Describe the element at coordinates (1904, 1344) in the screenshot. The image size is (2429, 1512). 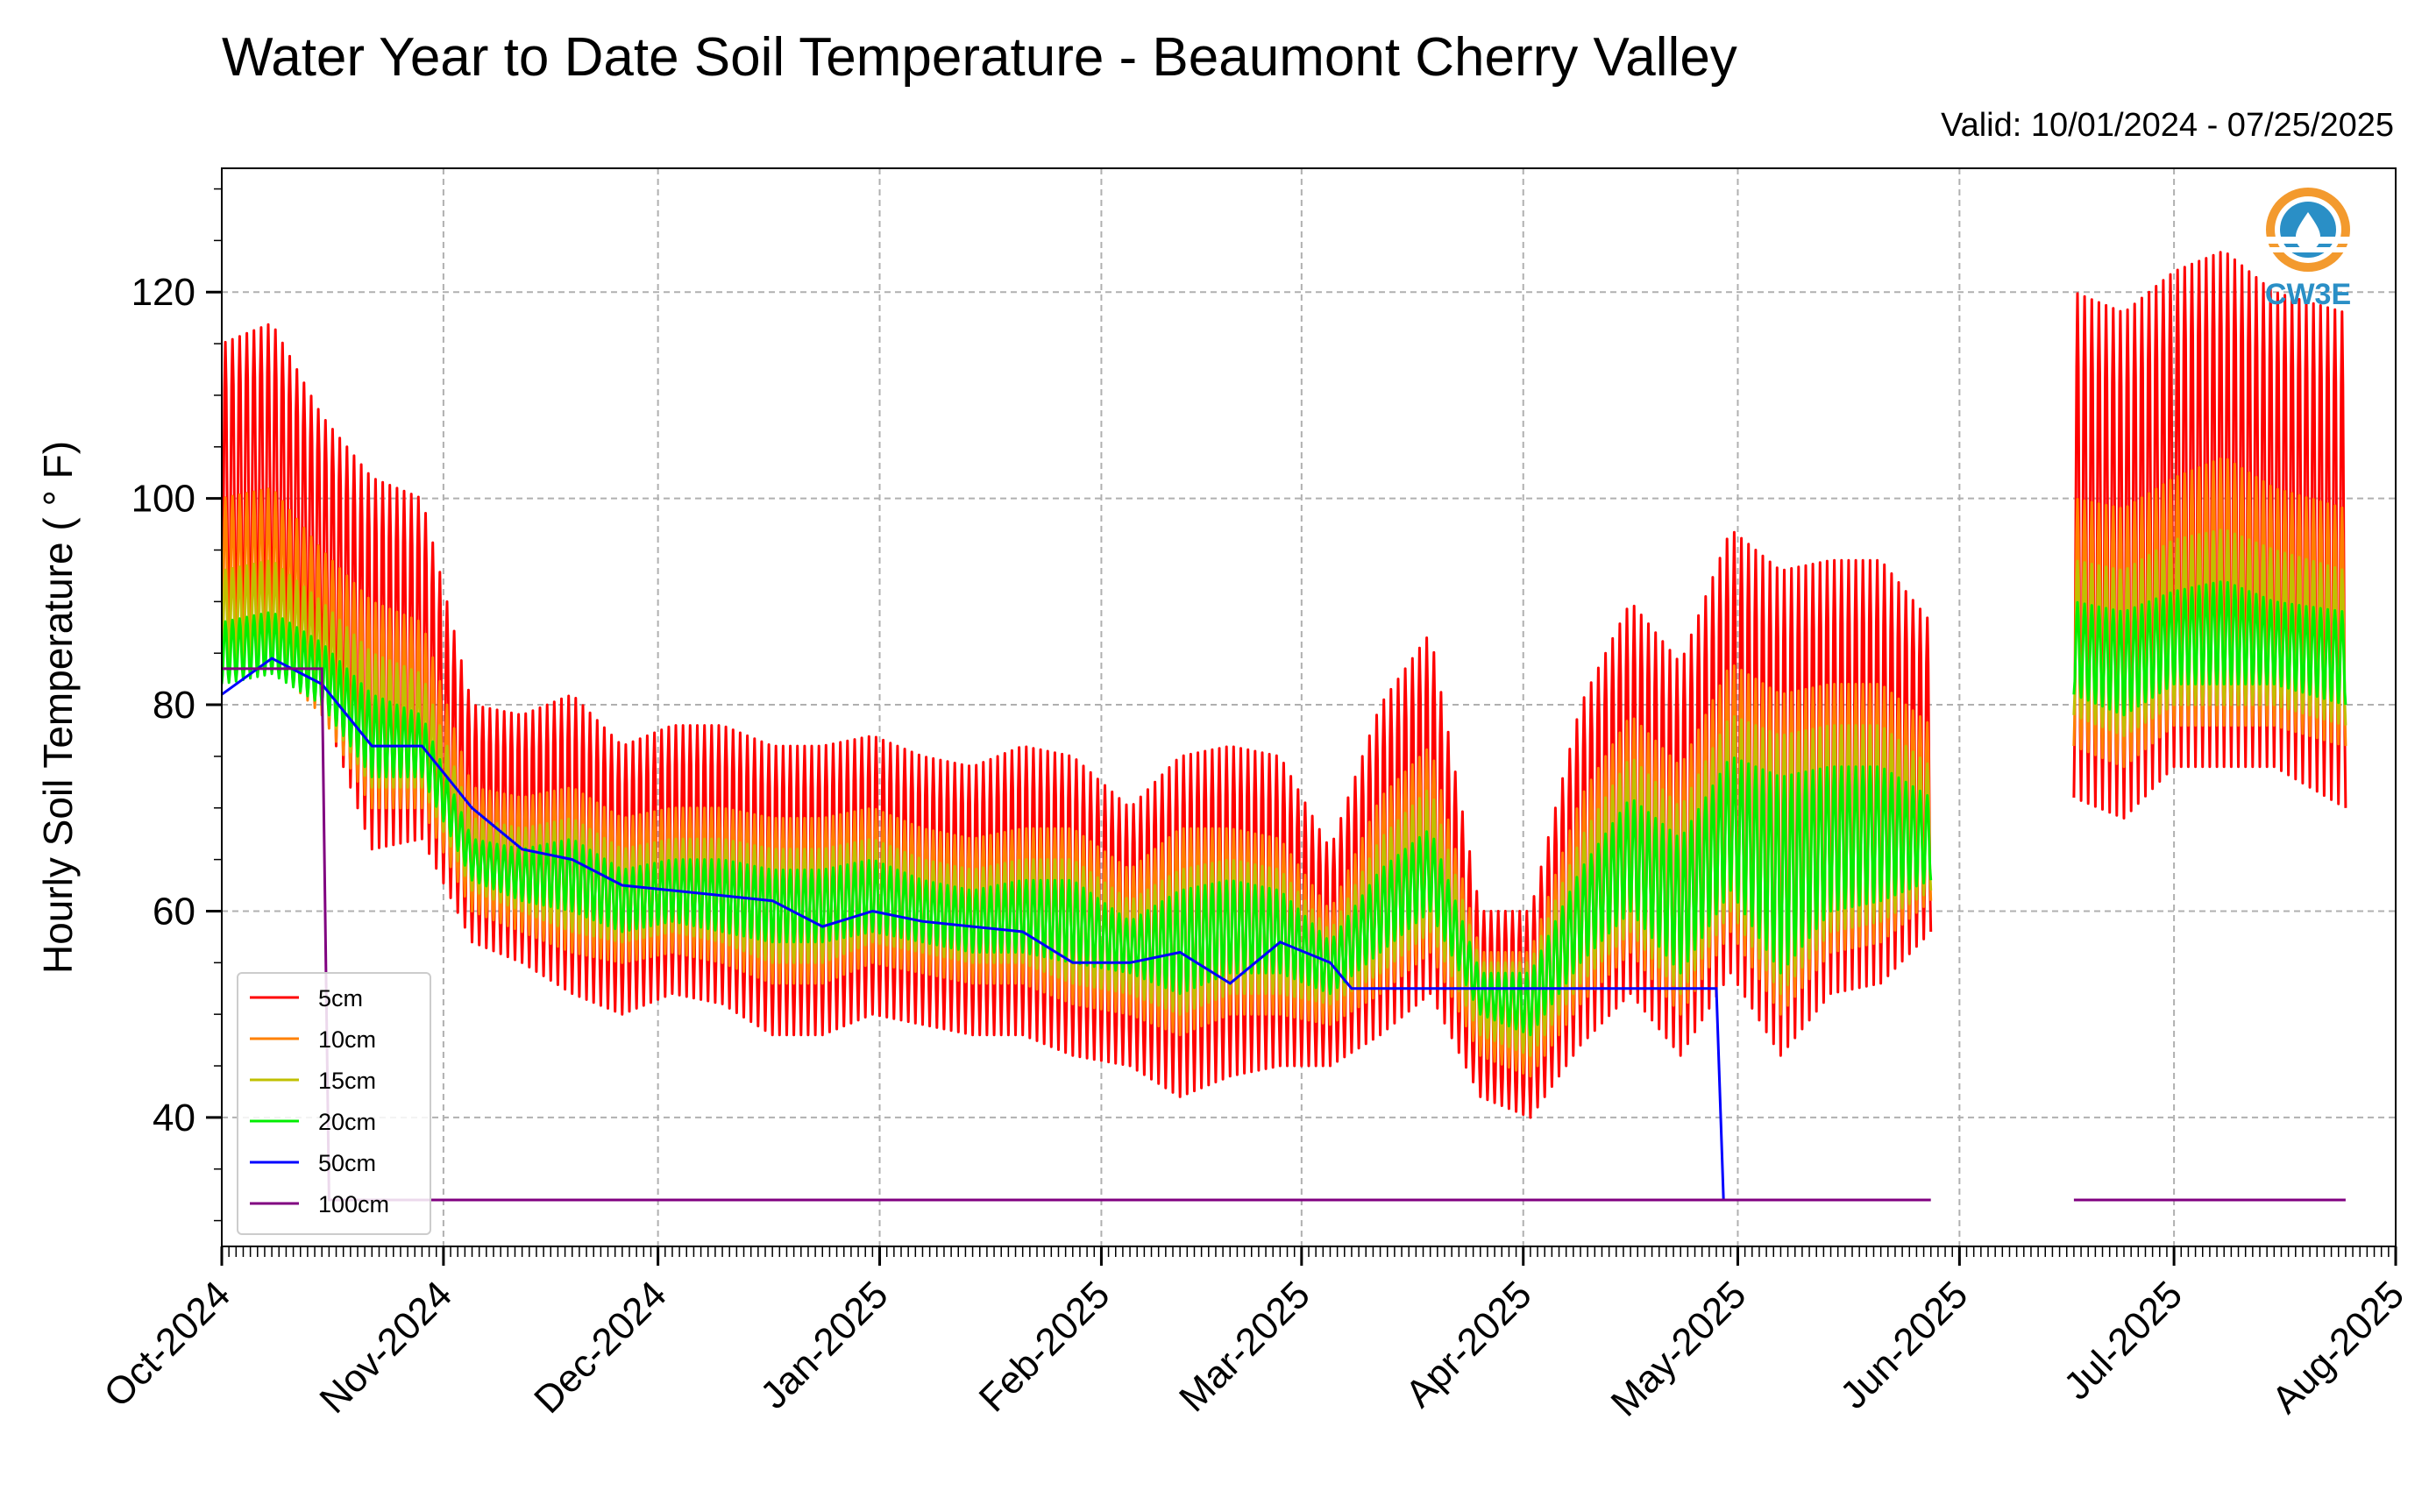
I see `x-tick-label: Jun-2025` at that location.